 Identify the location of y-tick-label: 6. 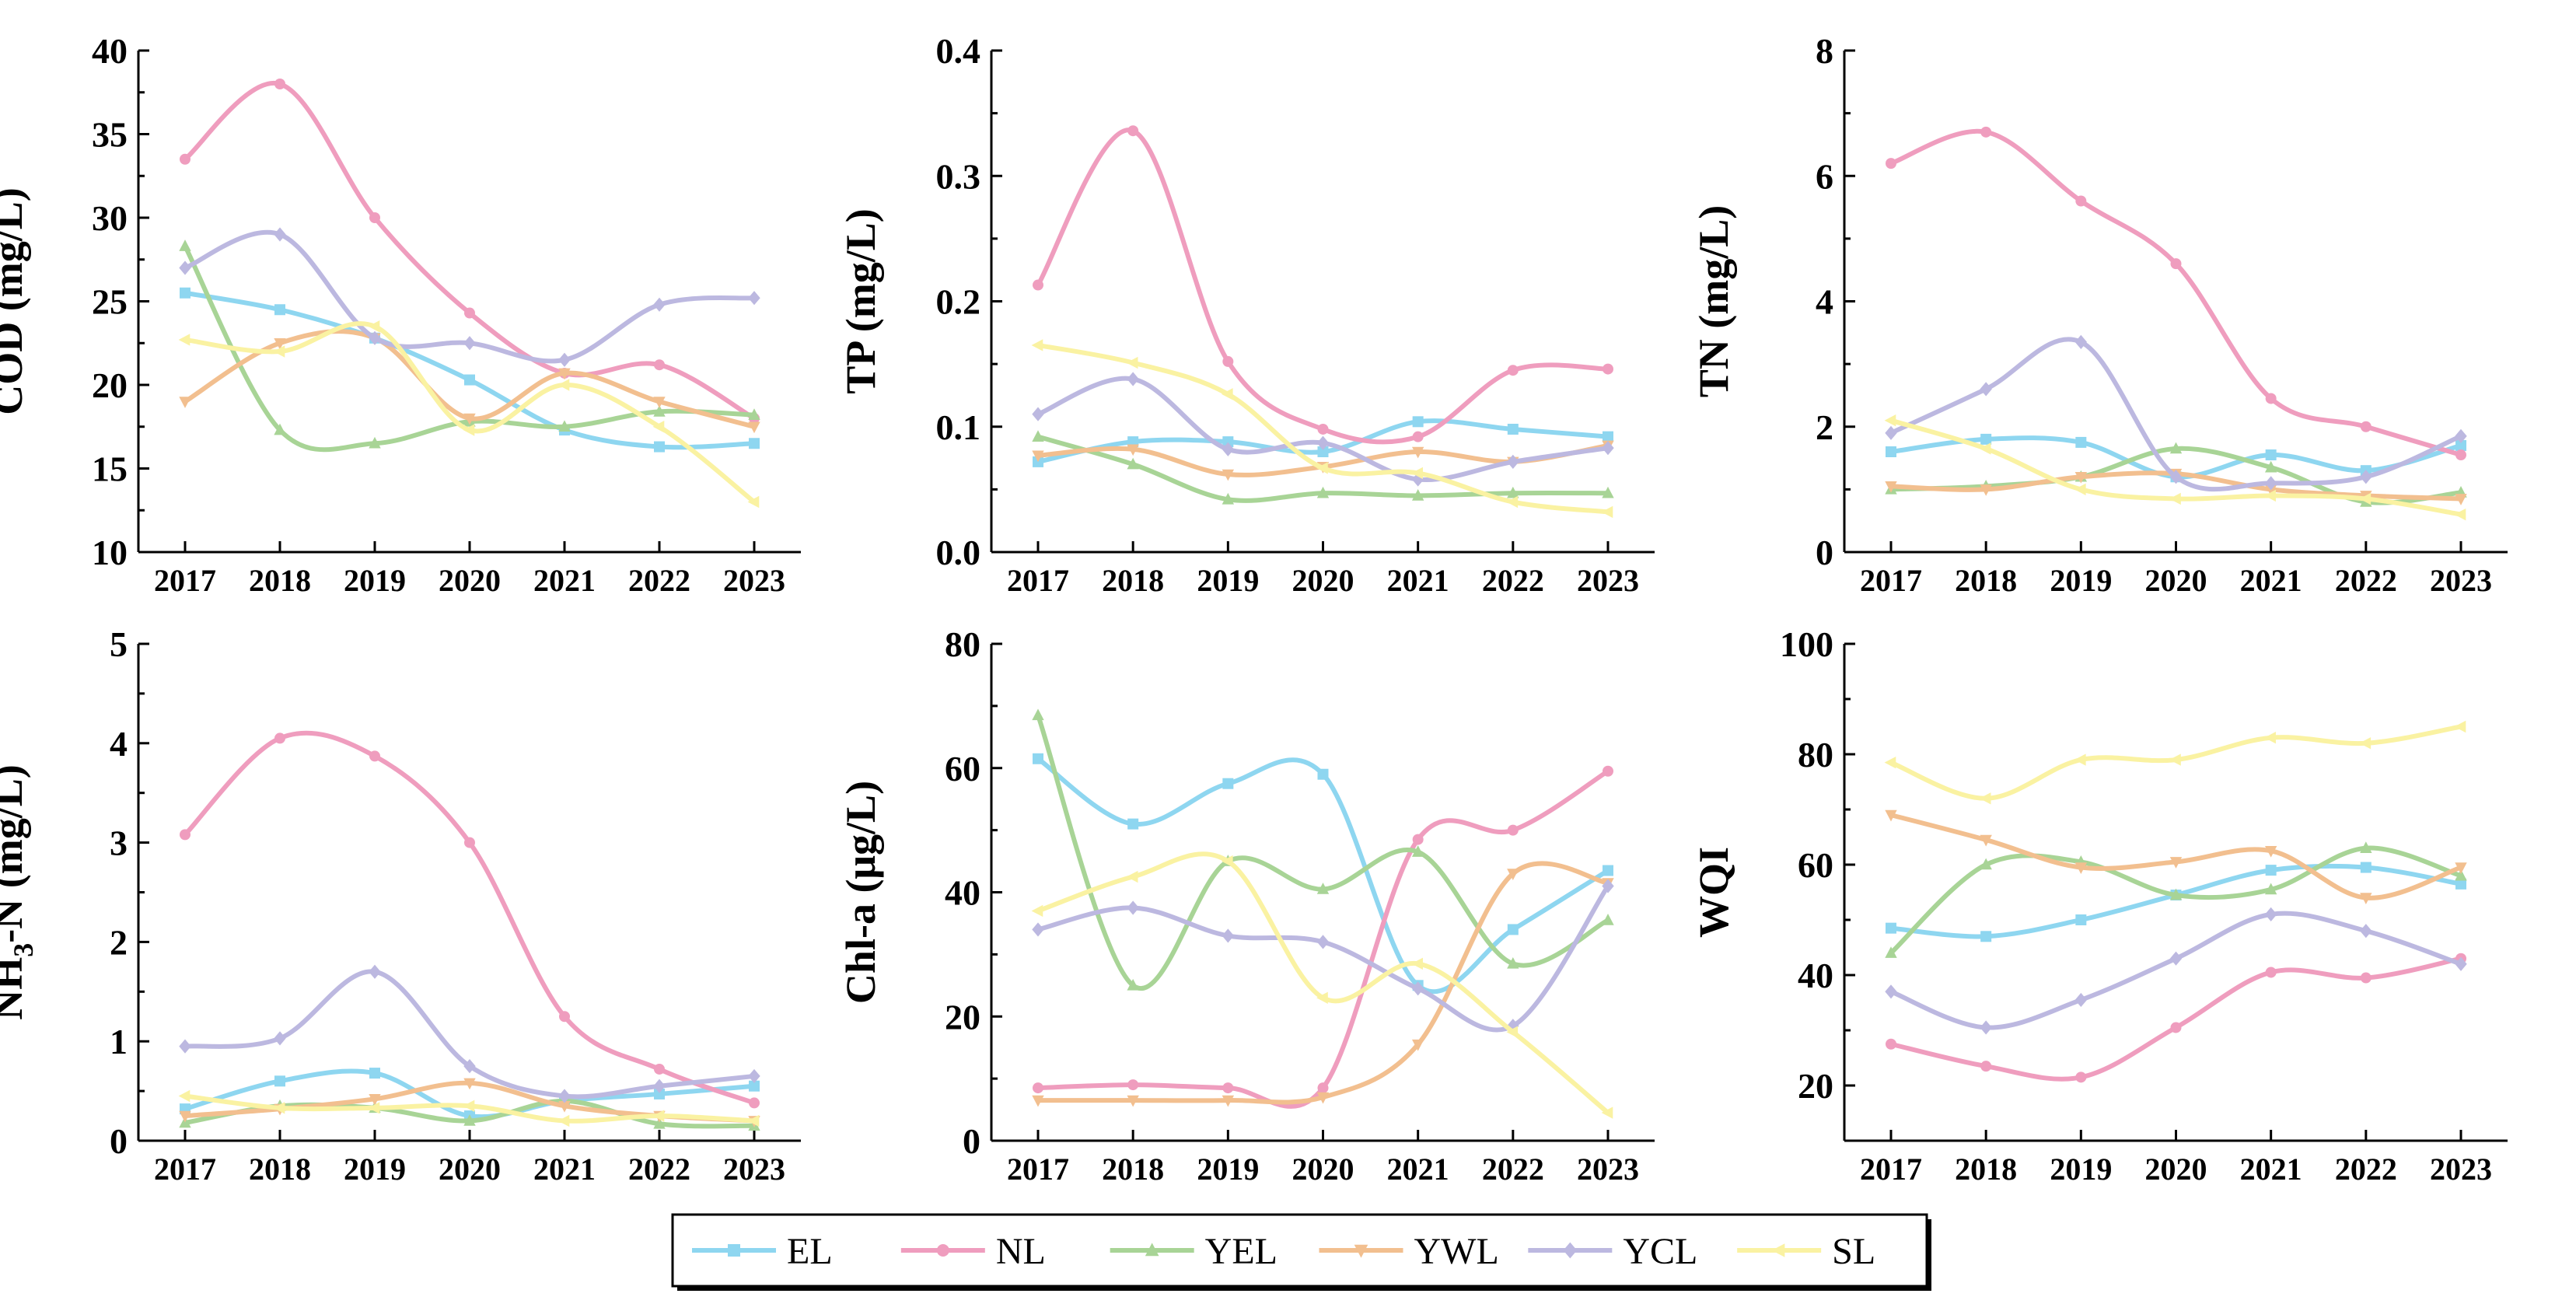
(1824, 176).